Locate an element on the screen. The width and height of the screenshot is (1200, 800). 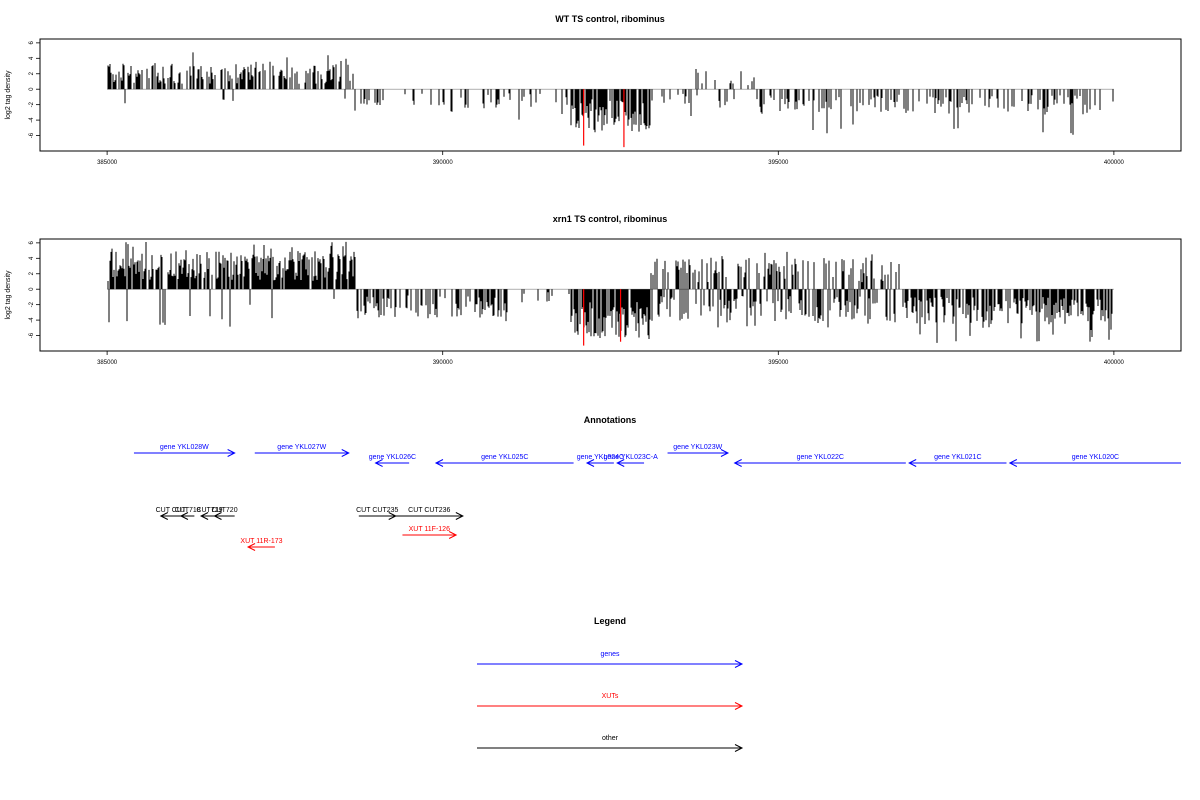
annotation-label: CUT720 is located at coordinates (225, 510).